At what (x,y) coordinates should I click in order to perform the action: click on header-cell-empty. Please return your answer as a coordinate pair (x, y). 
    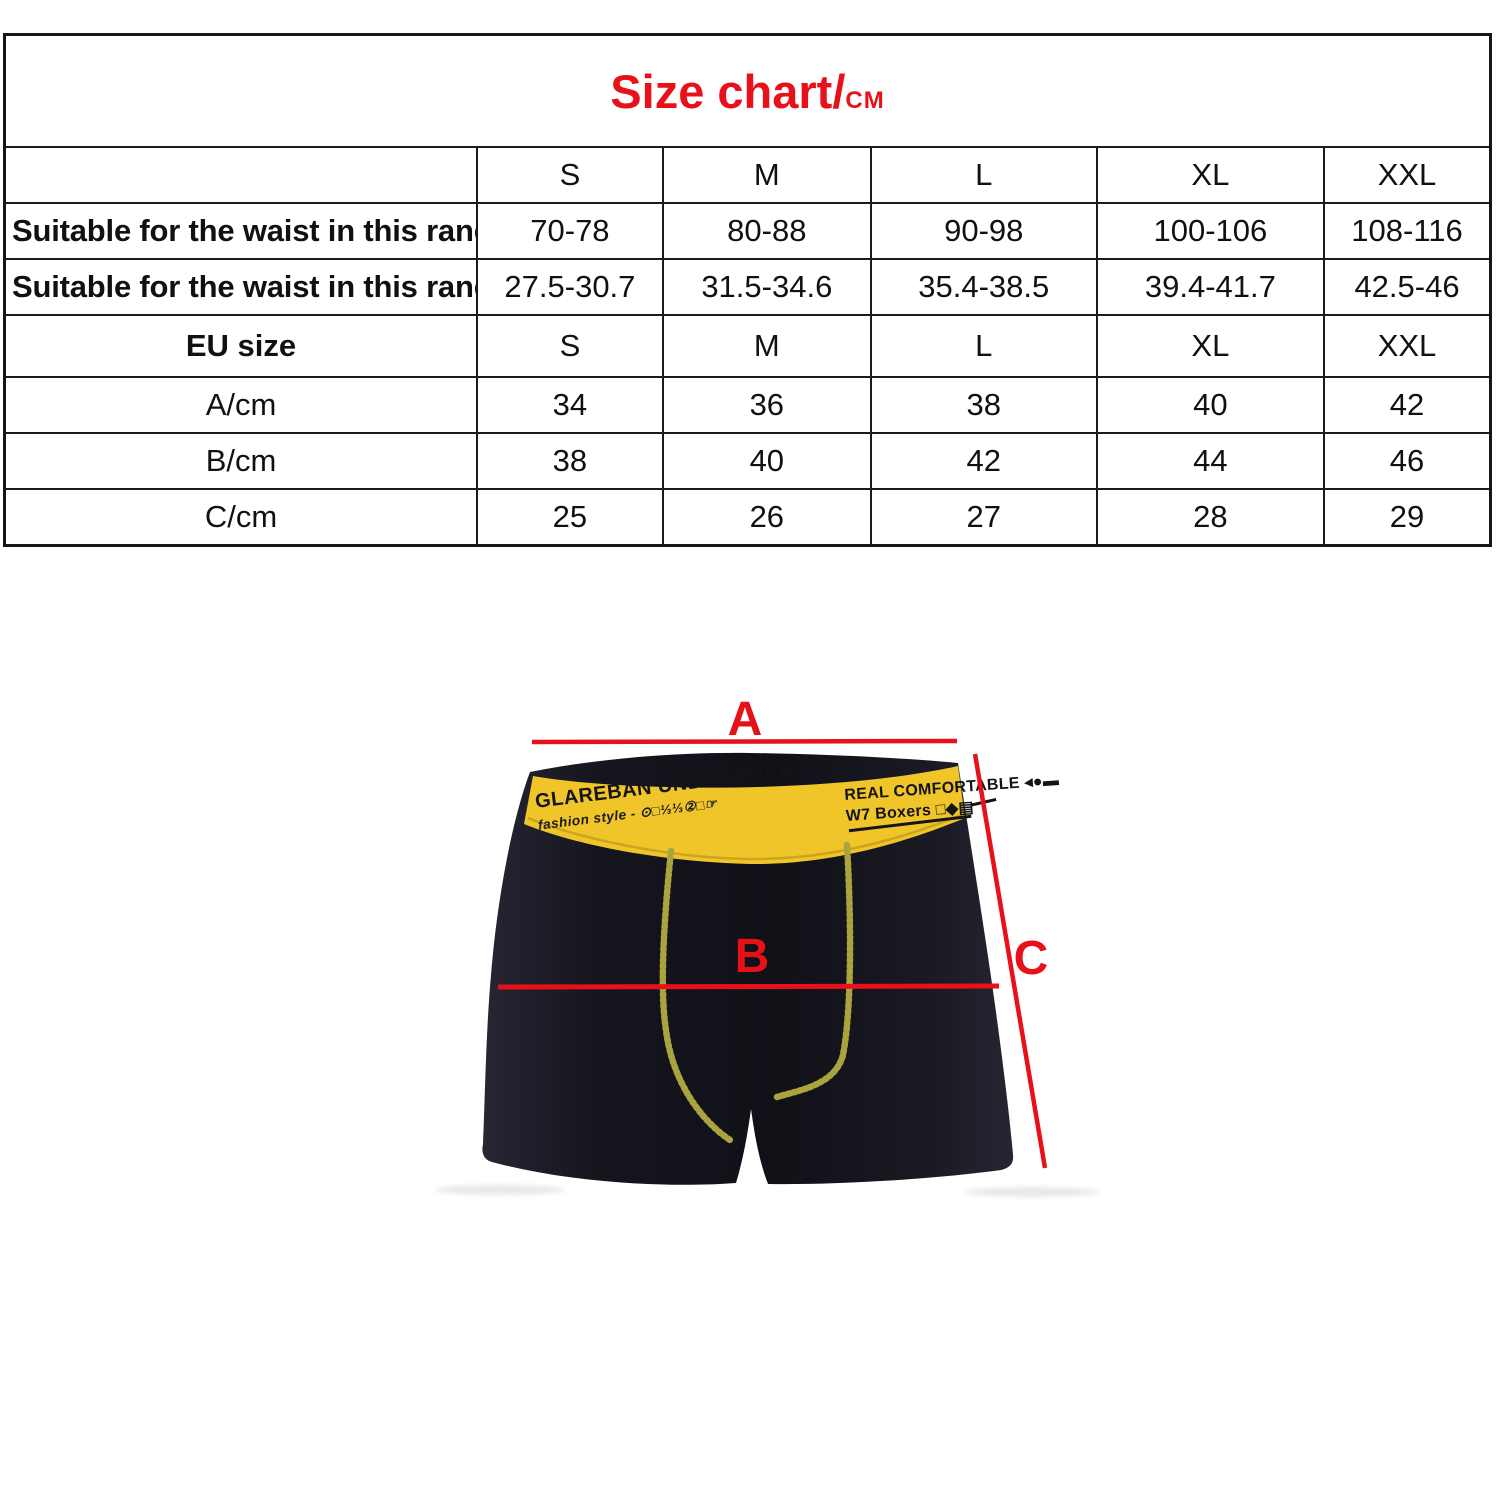
    Looking at the image, I should click on (241, 175).